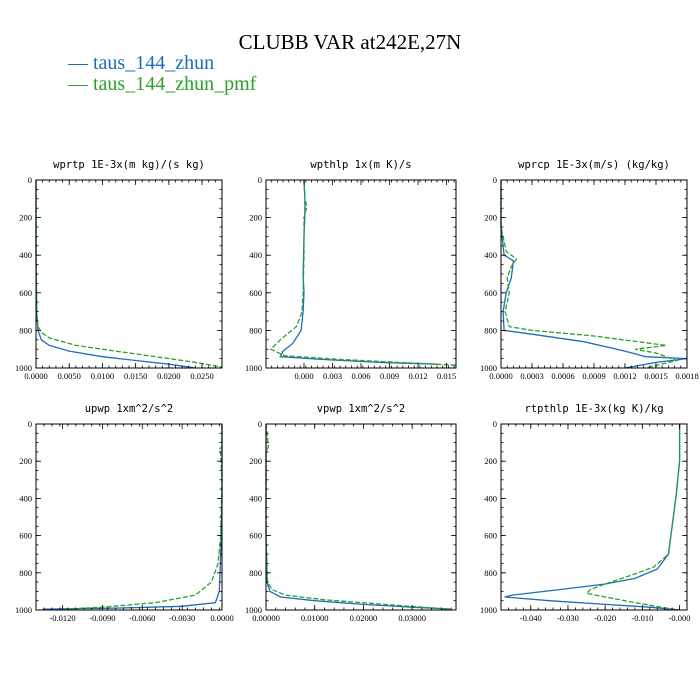 The image size is (700, 700). I want to click on legend-entry-2: — taus_144_zhun_pmf, so click(162, 84).